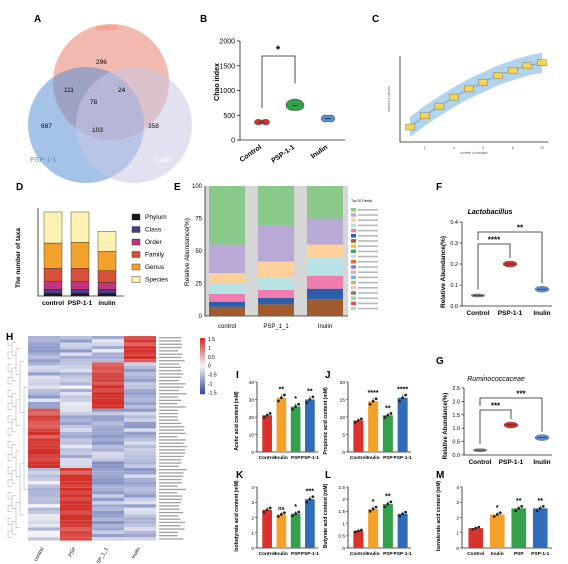 The height and width of the screenshot is (564, 568). I want to click on m-y-tick-label: 0, so click(457, 549).